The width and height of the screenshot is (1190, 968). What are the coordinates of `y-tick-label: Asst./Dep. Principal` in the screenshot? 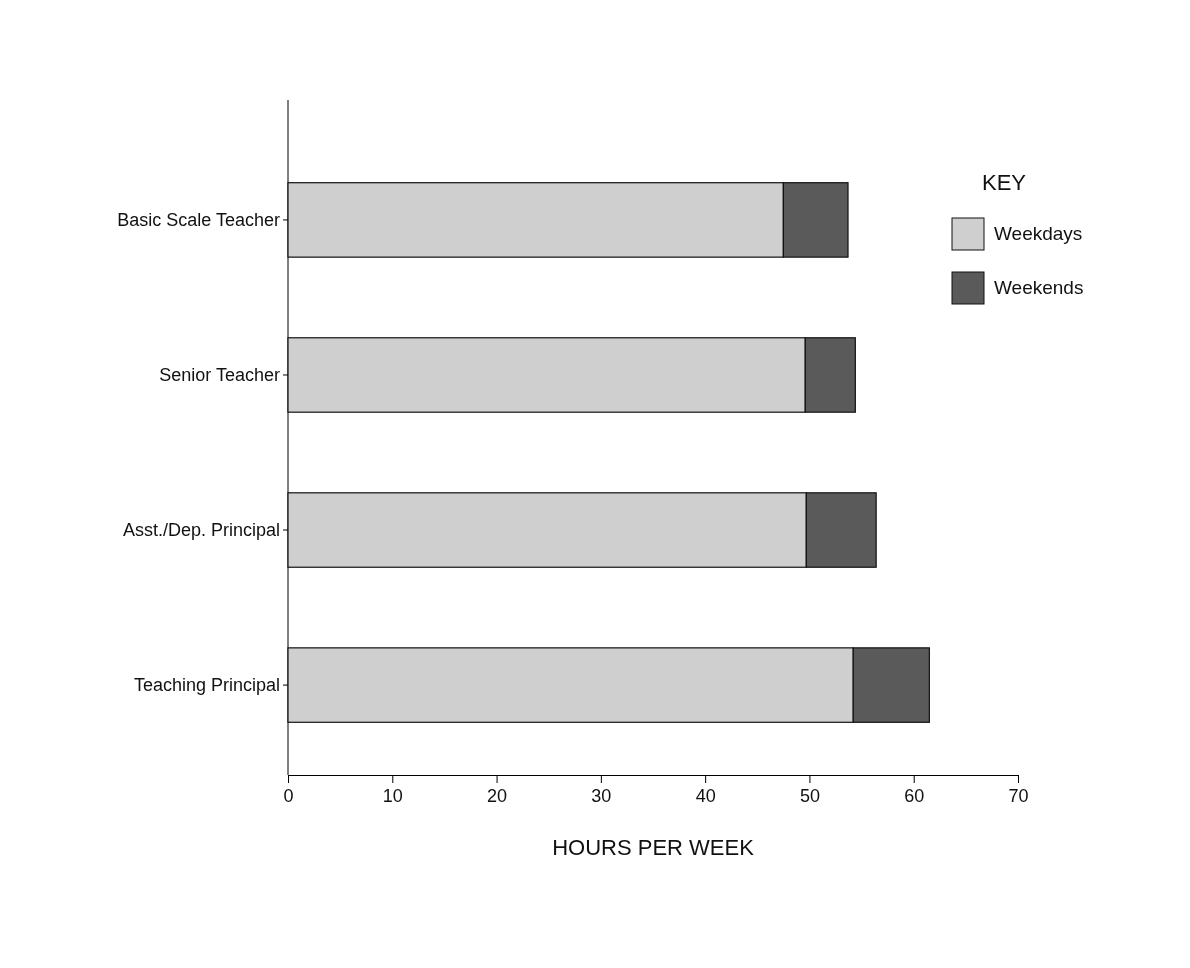 It's located at (201, 529).